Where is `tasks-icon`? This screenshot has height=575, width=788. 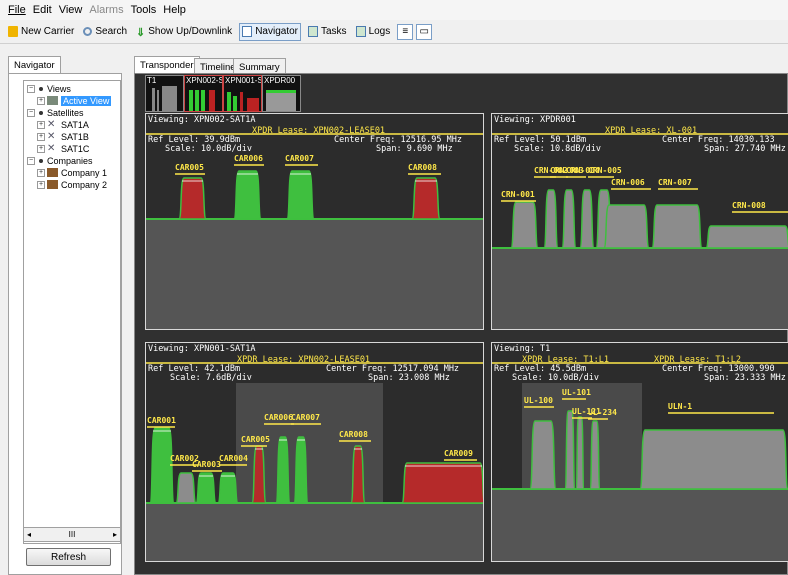 tasks-icon is located at coordinates (313, 31).